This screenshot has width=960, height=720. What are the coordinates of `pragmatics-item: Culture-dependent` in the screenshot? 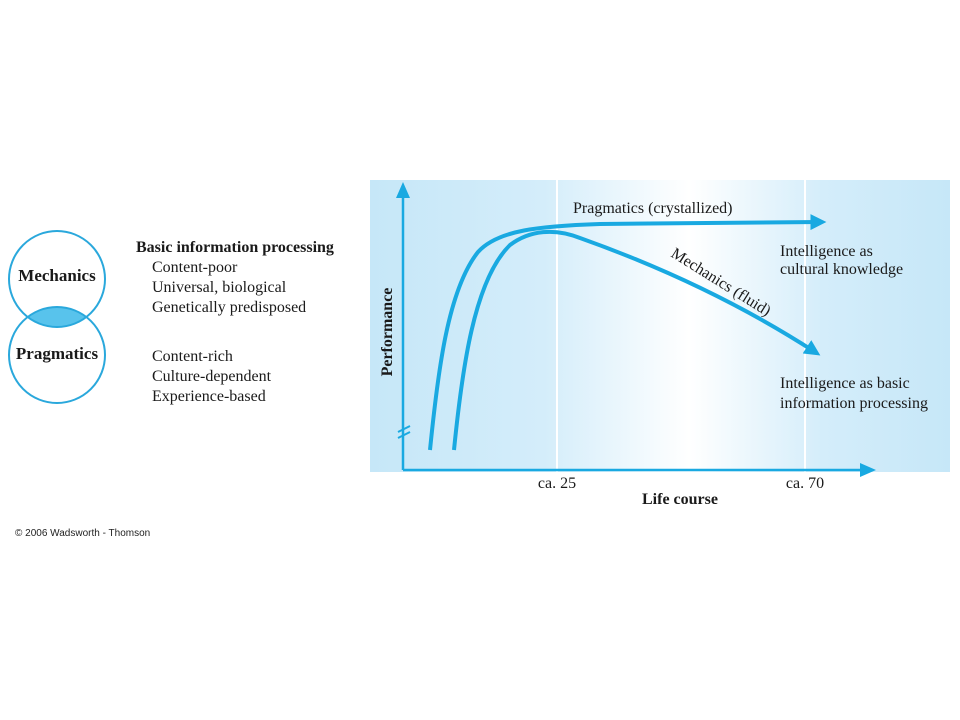 It's located at (212, 376).